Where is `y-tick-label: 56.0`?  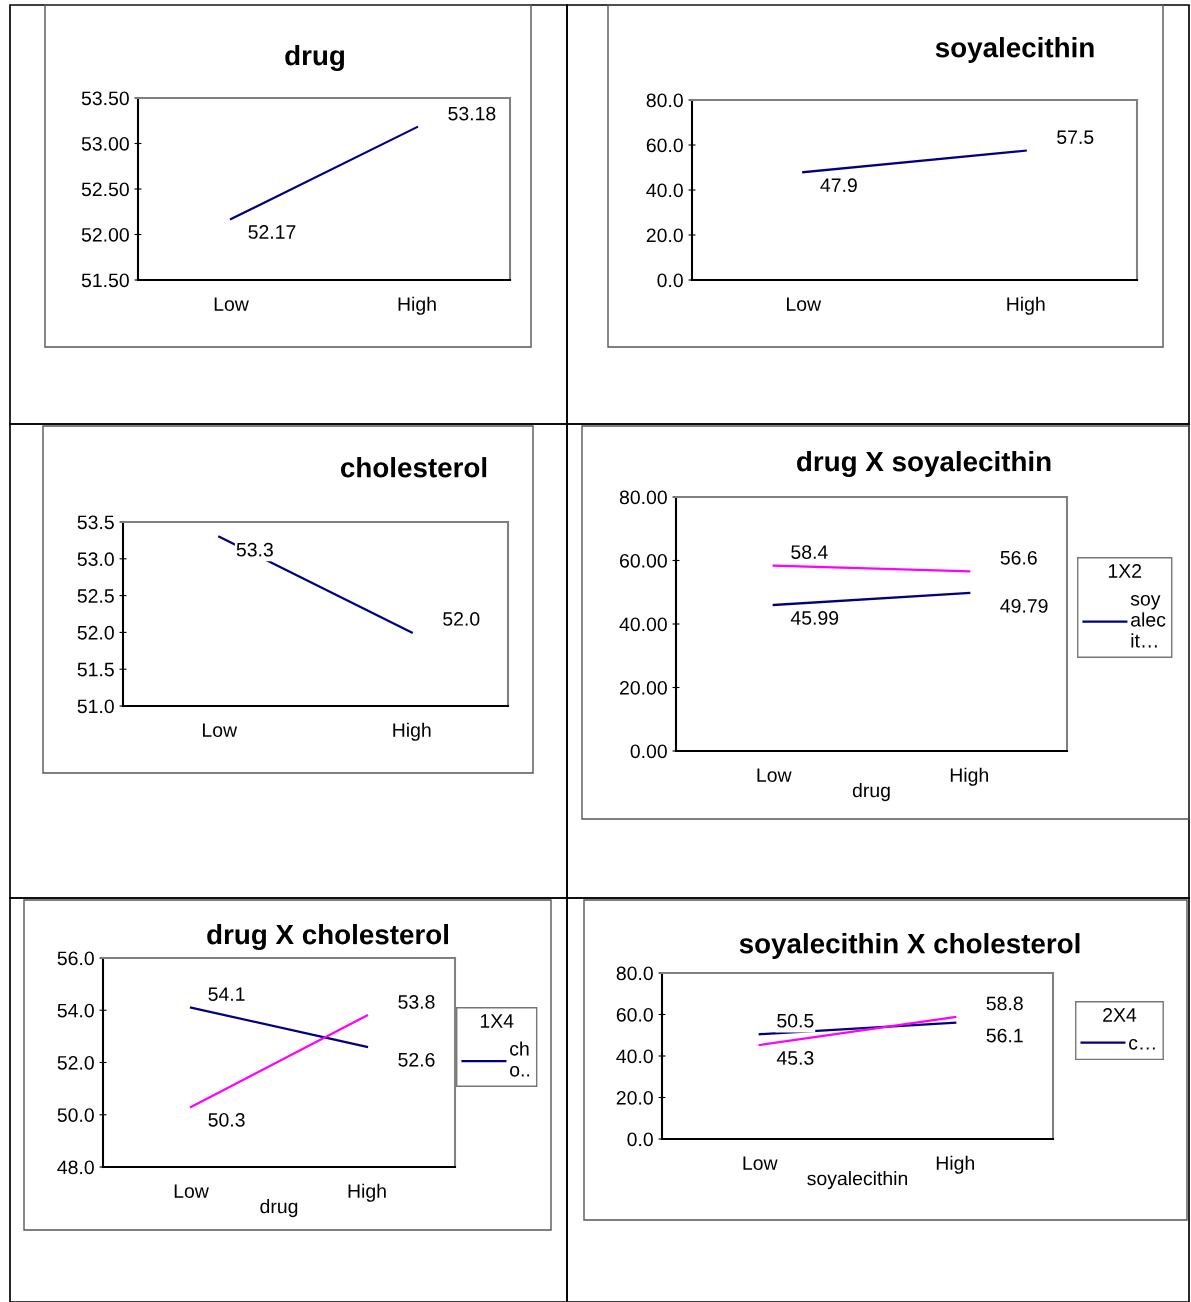
y-tick-label: 56.0 is located at coordinates (75, 958).